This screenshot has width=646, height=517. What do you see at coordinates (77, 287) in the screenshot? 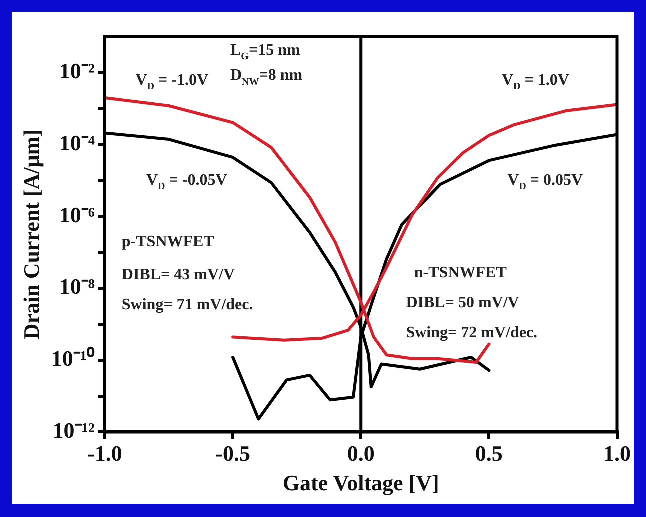
I see `y-tick-label: 10⁻⁸` at bounding box center [77, 287].